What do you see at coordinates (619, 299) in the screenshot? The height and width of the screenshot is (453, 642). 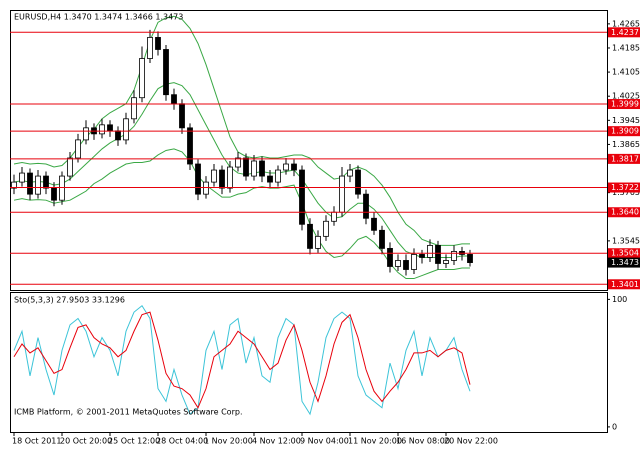 I see `y-tick-label: 100` at bounding box center [619, 299].